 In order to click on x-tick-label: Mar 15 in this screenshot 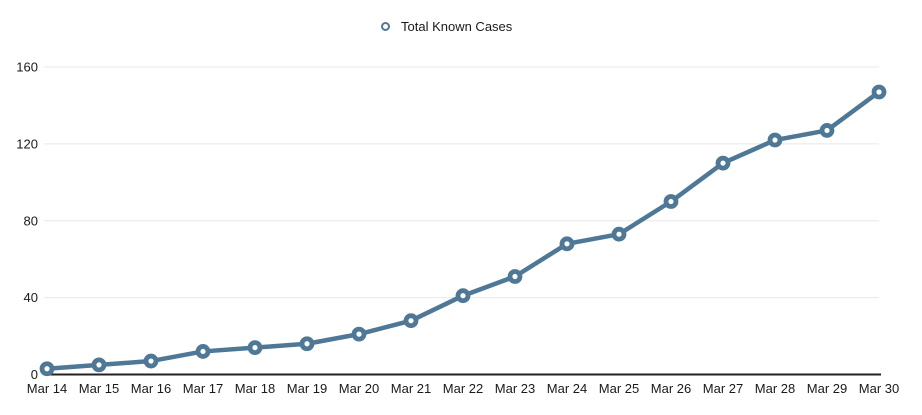, I will do `click(99, 388)`.